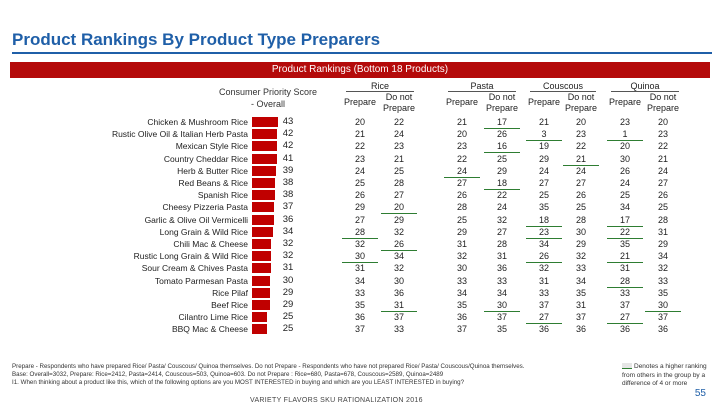 The height and width of the screenshot is (405, 720). I want to click on product-name: Chili Mac & Cheese, so click(210, 244).